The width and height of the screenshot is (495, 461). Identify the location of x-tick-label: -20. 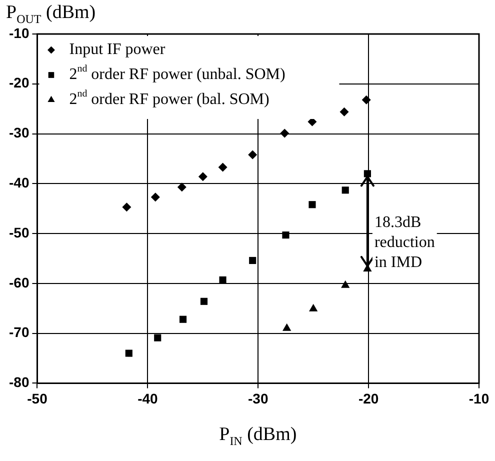
(368, 398).